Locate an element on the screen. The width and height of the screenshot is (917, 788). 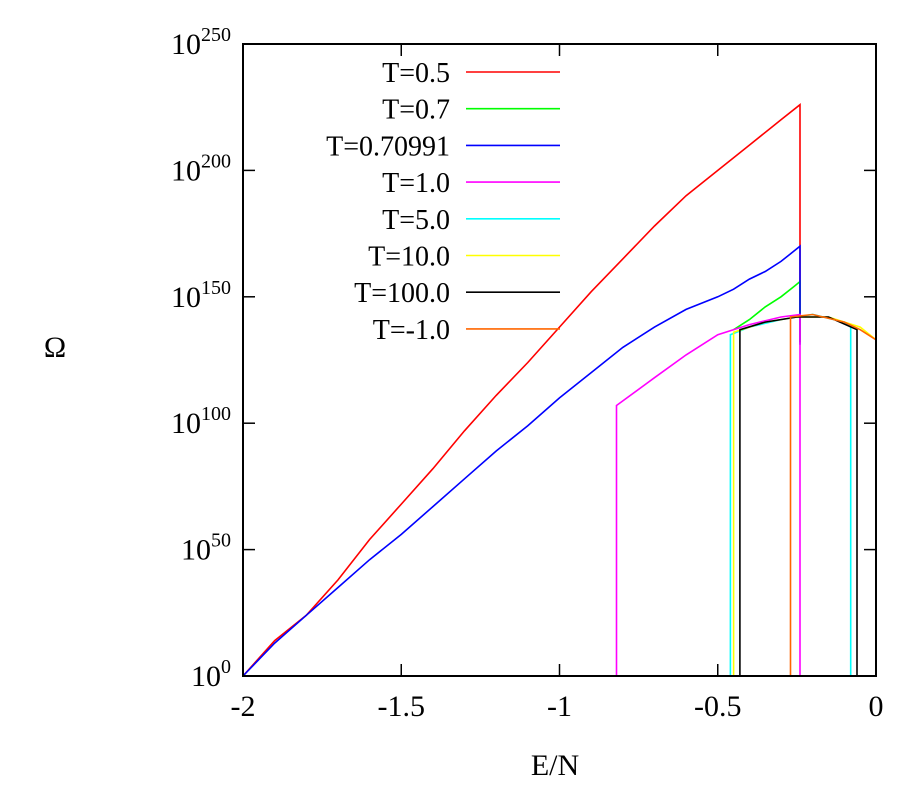
legend-label-1: T=0.7 is located at coordinates (416, 110).